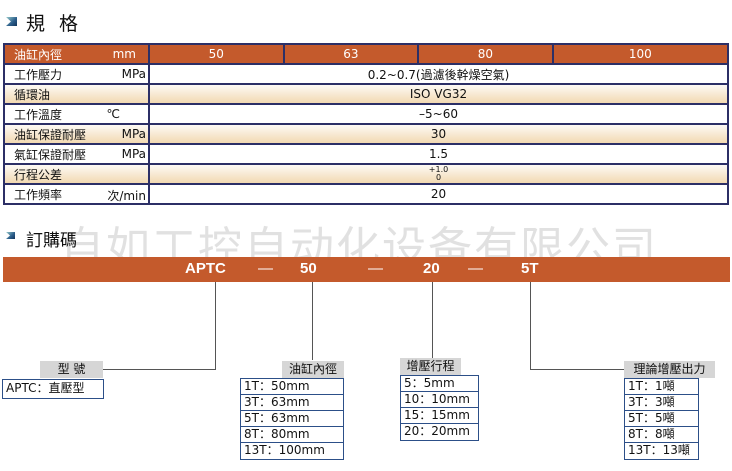  What do you see at coordinates (126, 196) in the screenshot?
I see `row-unit: 次/min` at bounding box center [126, 196].